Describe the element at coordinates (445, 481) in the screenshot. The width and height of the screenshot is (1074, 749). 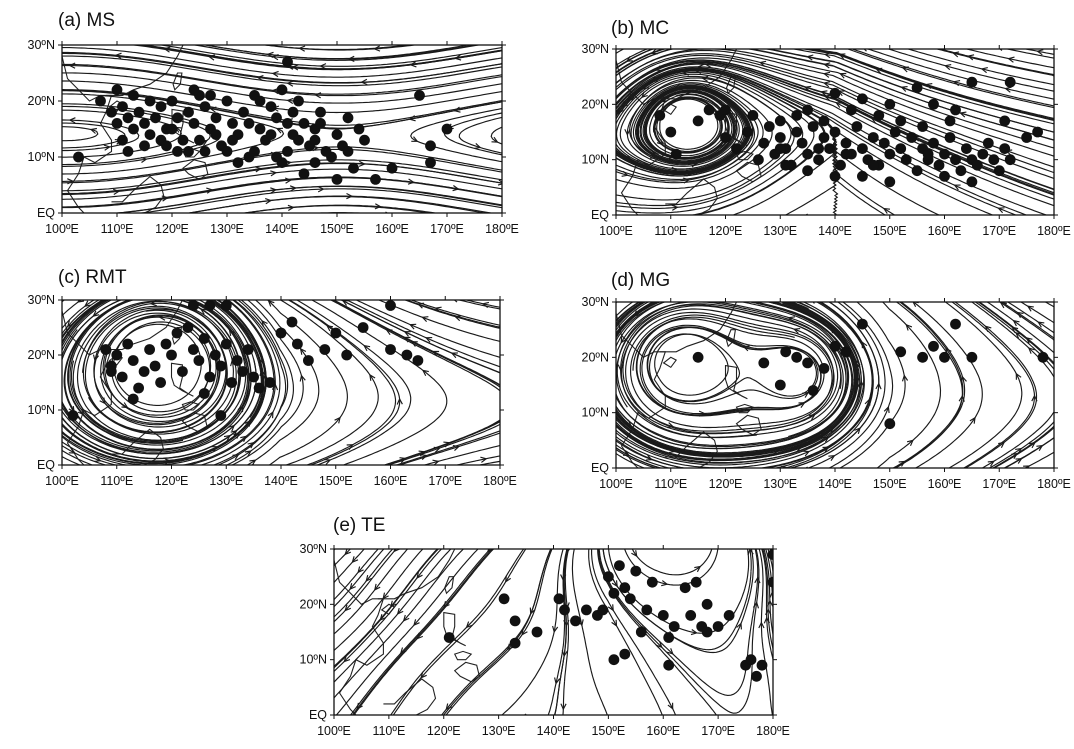
I see `lon-label: 170ºE` at that location.